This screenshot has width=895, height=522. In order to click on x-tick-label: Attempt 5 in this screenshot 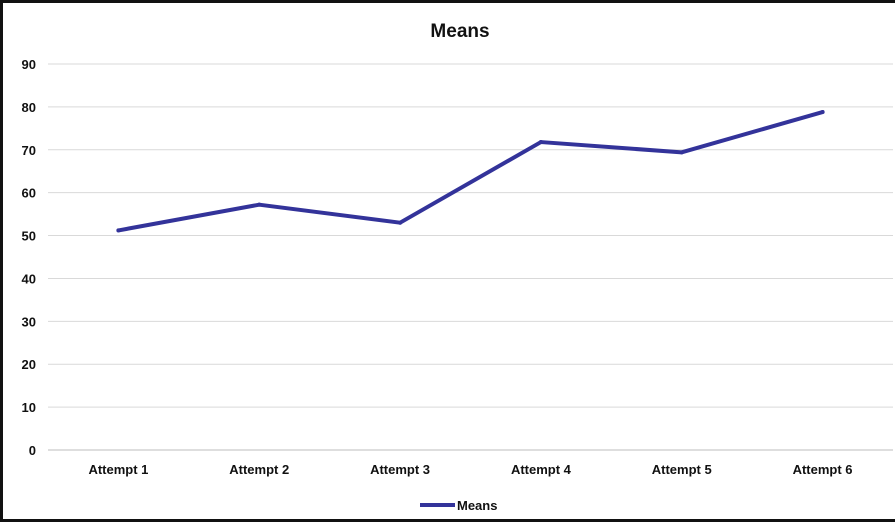, I will do `click(682, 469)`.